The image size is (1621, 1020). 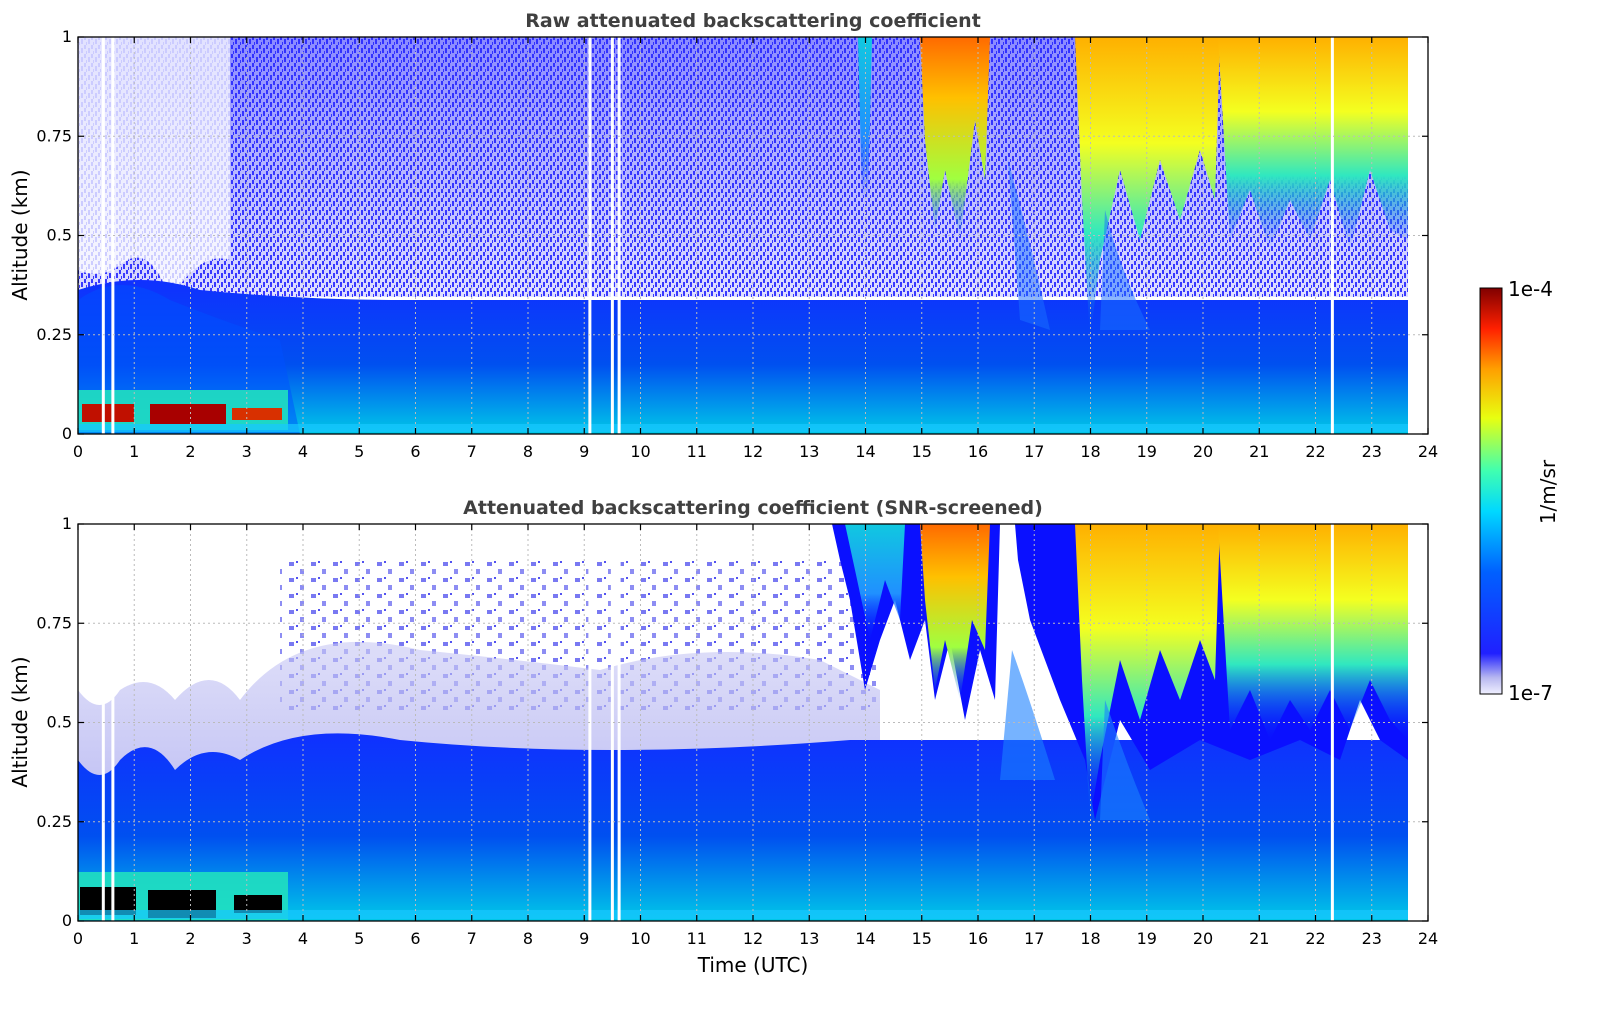 I want to click on p1-y-tick-label-0.75: 0.75, so click(x=54, y=135).